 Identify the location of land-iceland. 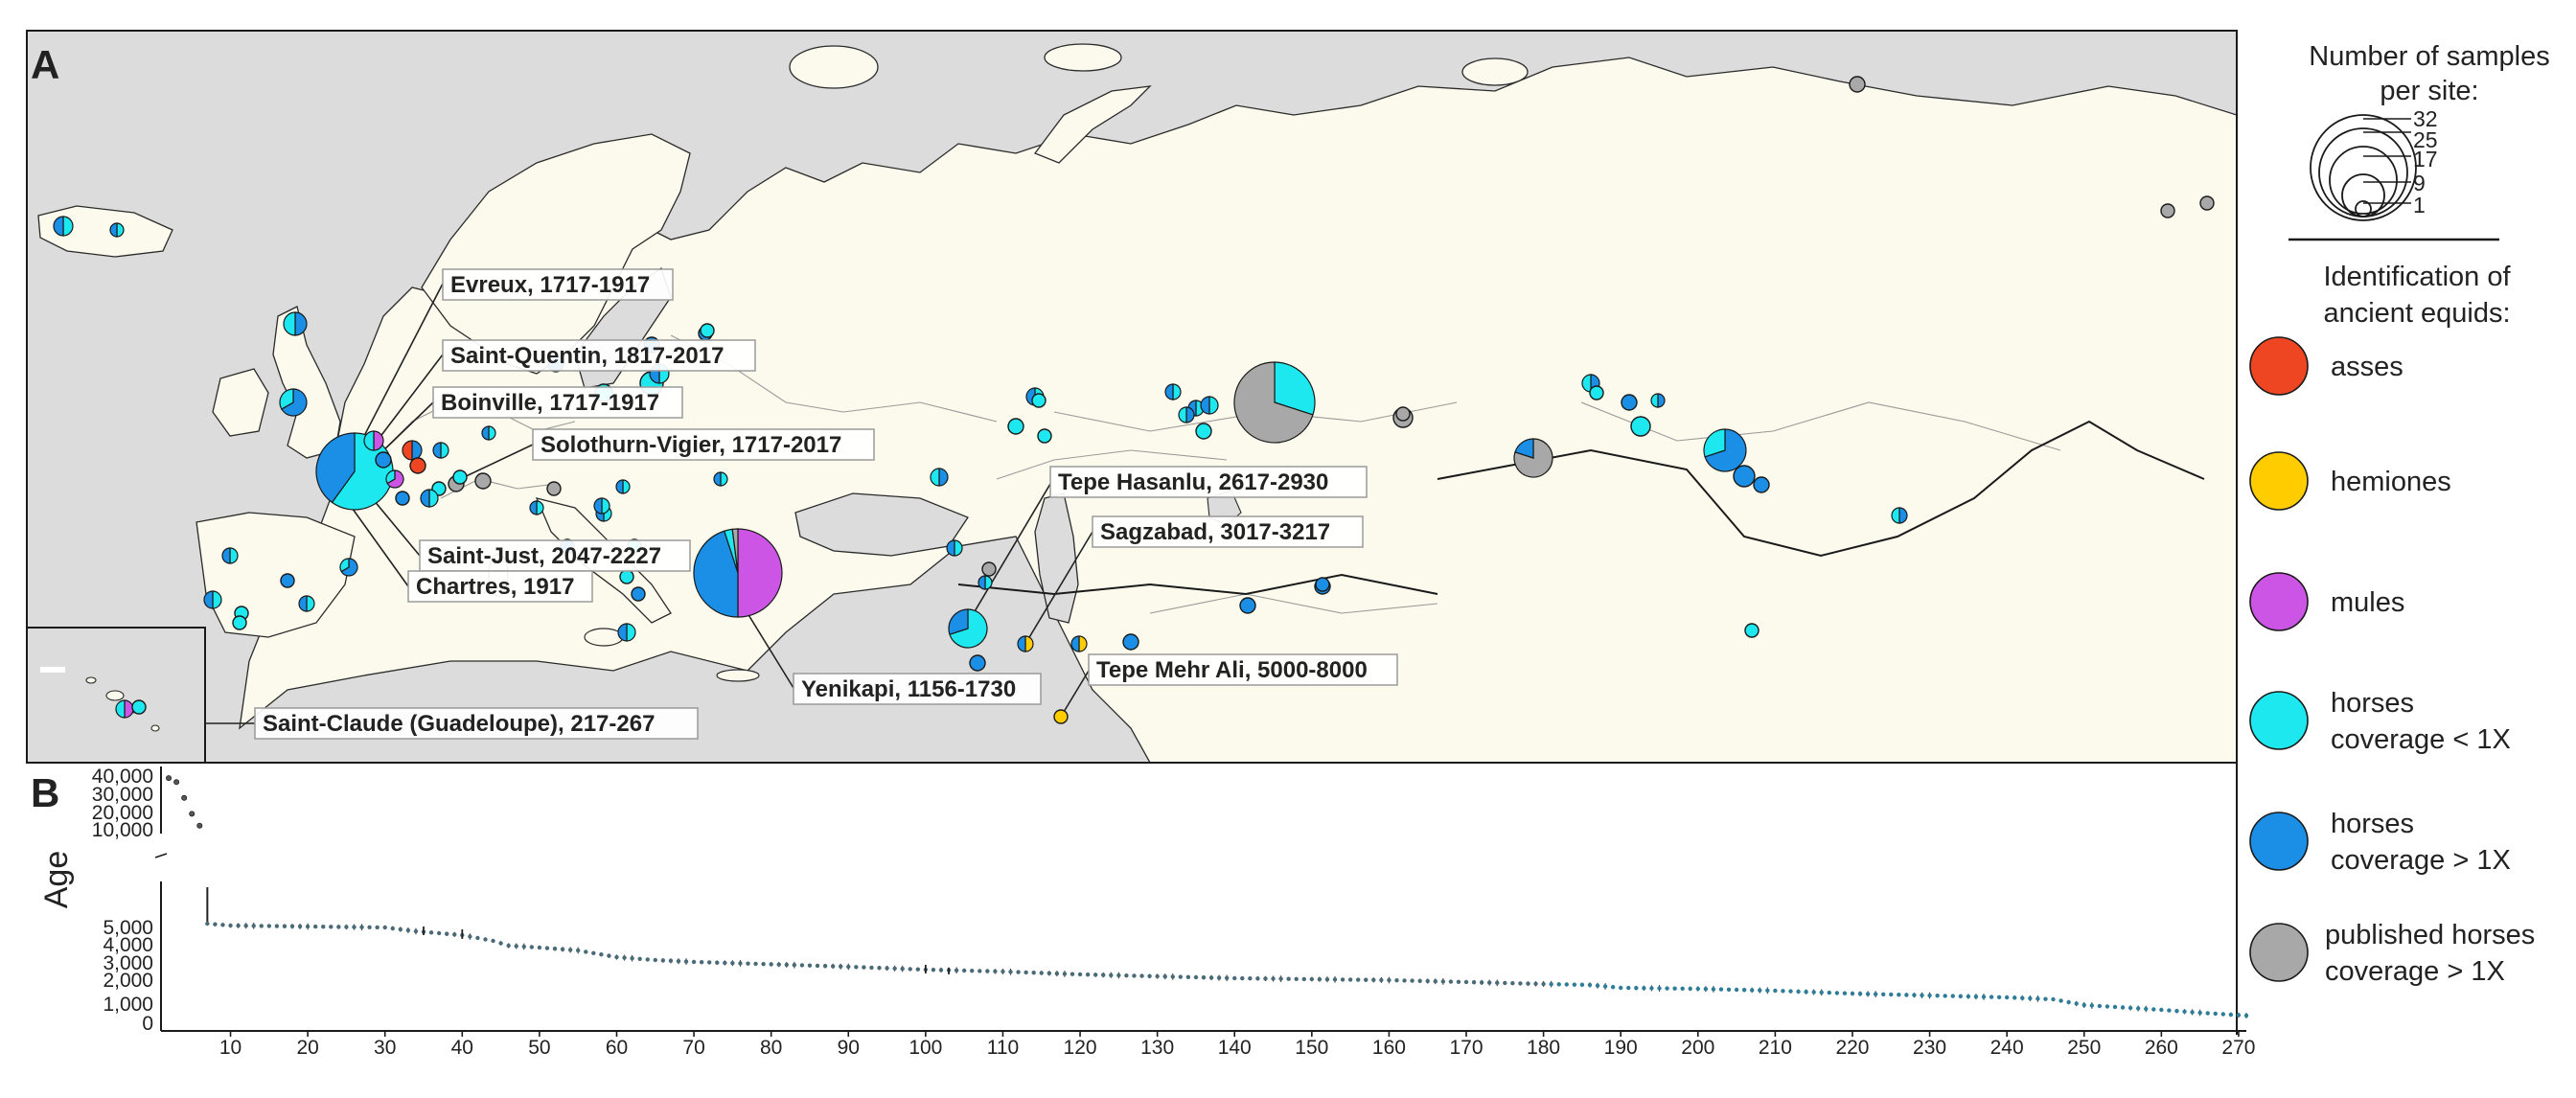
(105, 231).